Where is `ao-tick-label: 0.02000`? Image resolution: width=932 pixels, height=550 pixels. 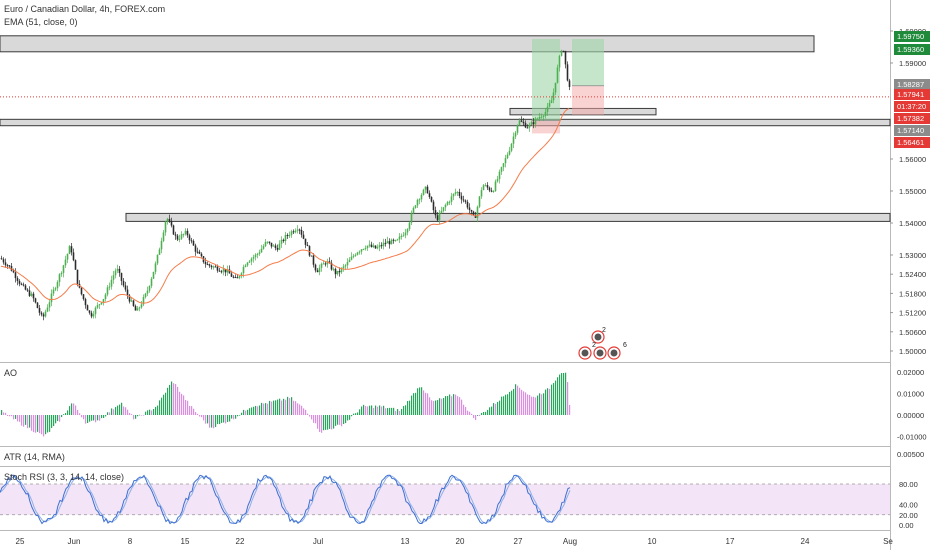 ao-tick-label: 0.02000 is located at coordinates (910, 372).